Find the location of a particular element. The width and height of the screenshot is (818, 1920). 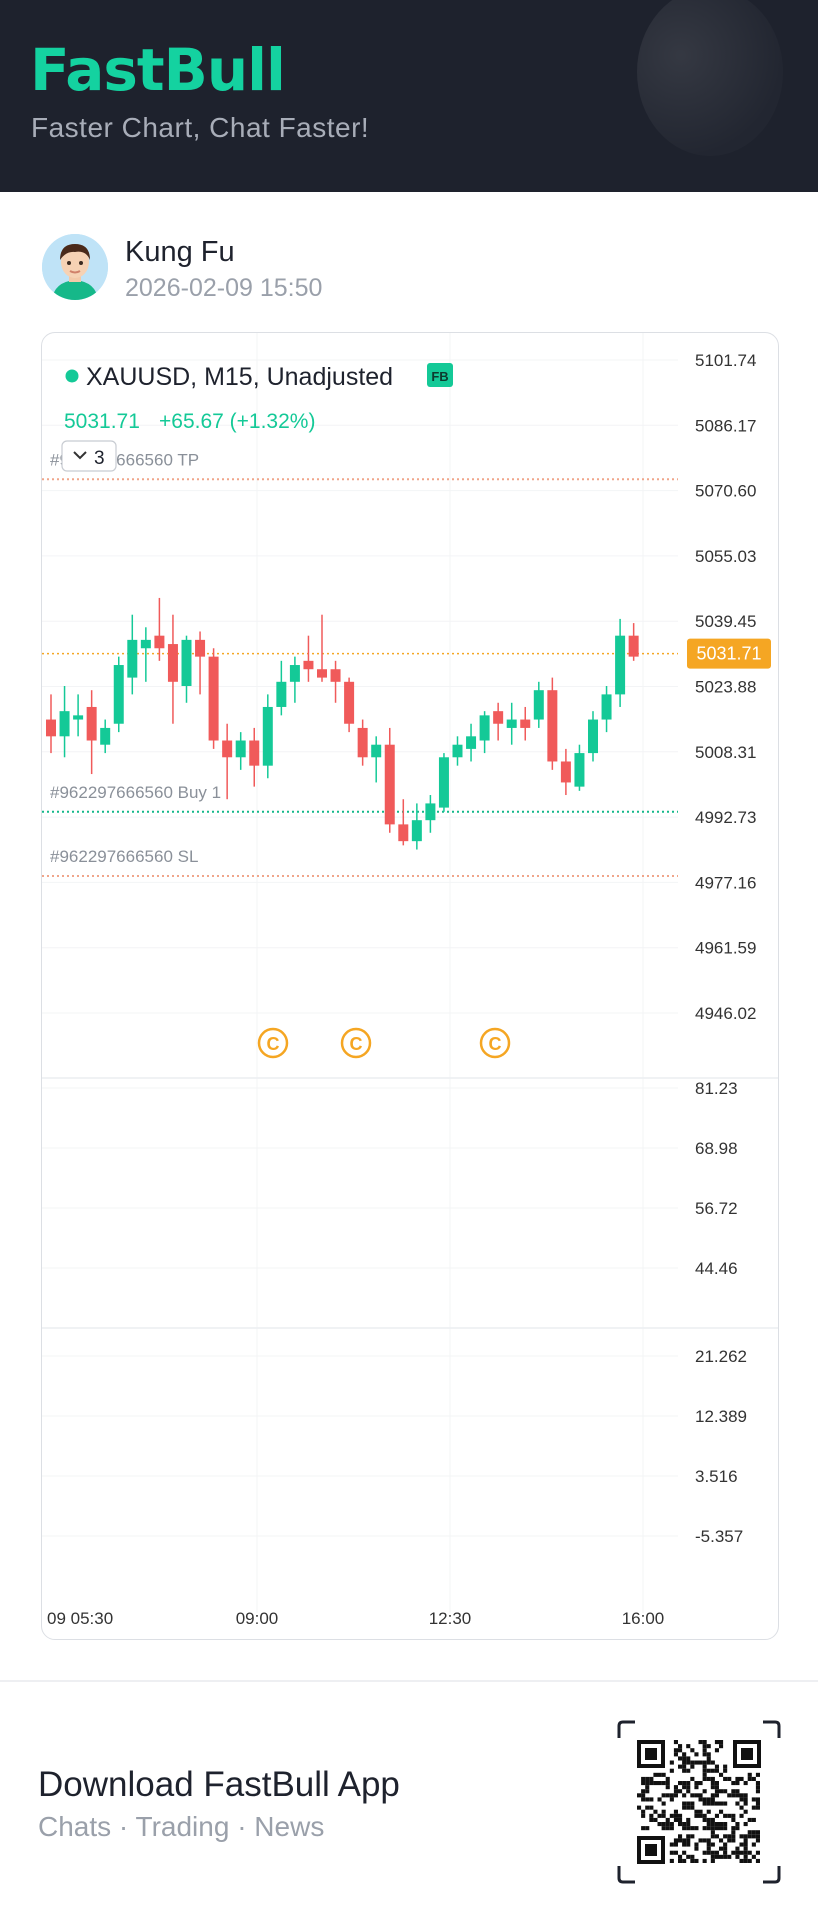

user-avatar-icon is located at coordinates (75, 267).